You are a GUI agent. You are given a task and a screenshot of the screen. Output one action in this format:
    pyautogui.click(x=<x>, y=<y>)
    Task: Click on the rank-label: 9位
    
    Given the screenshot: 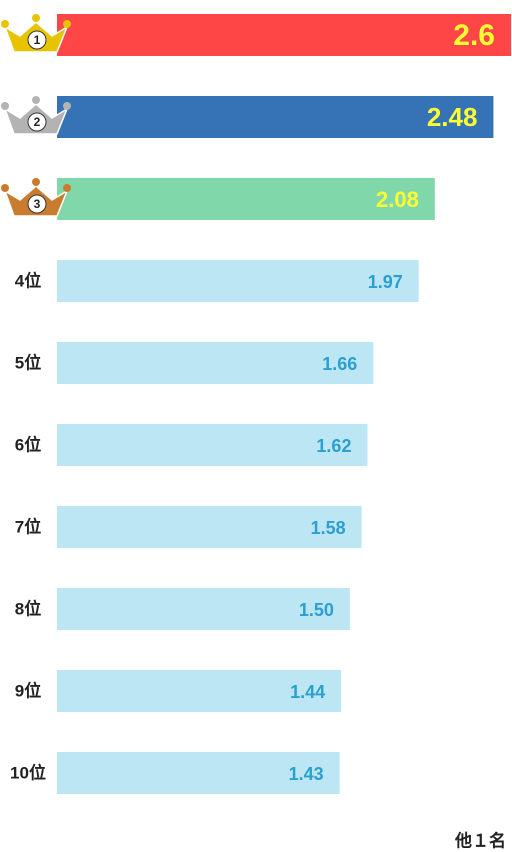 What is the action you would take?
    pyautogui.click(x=28, y=690)
    